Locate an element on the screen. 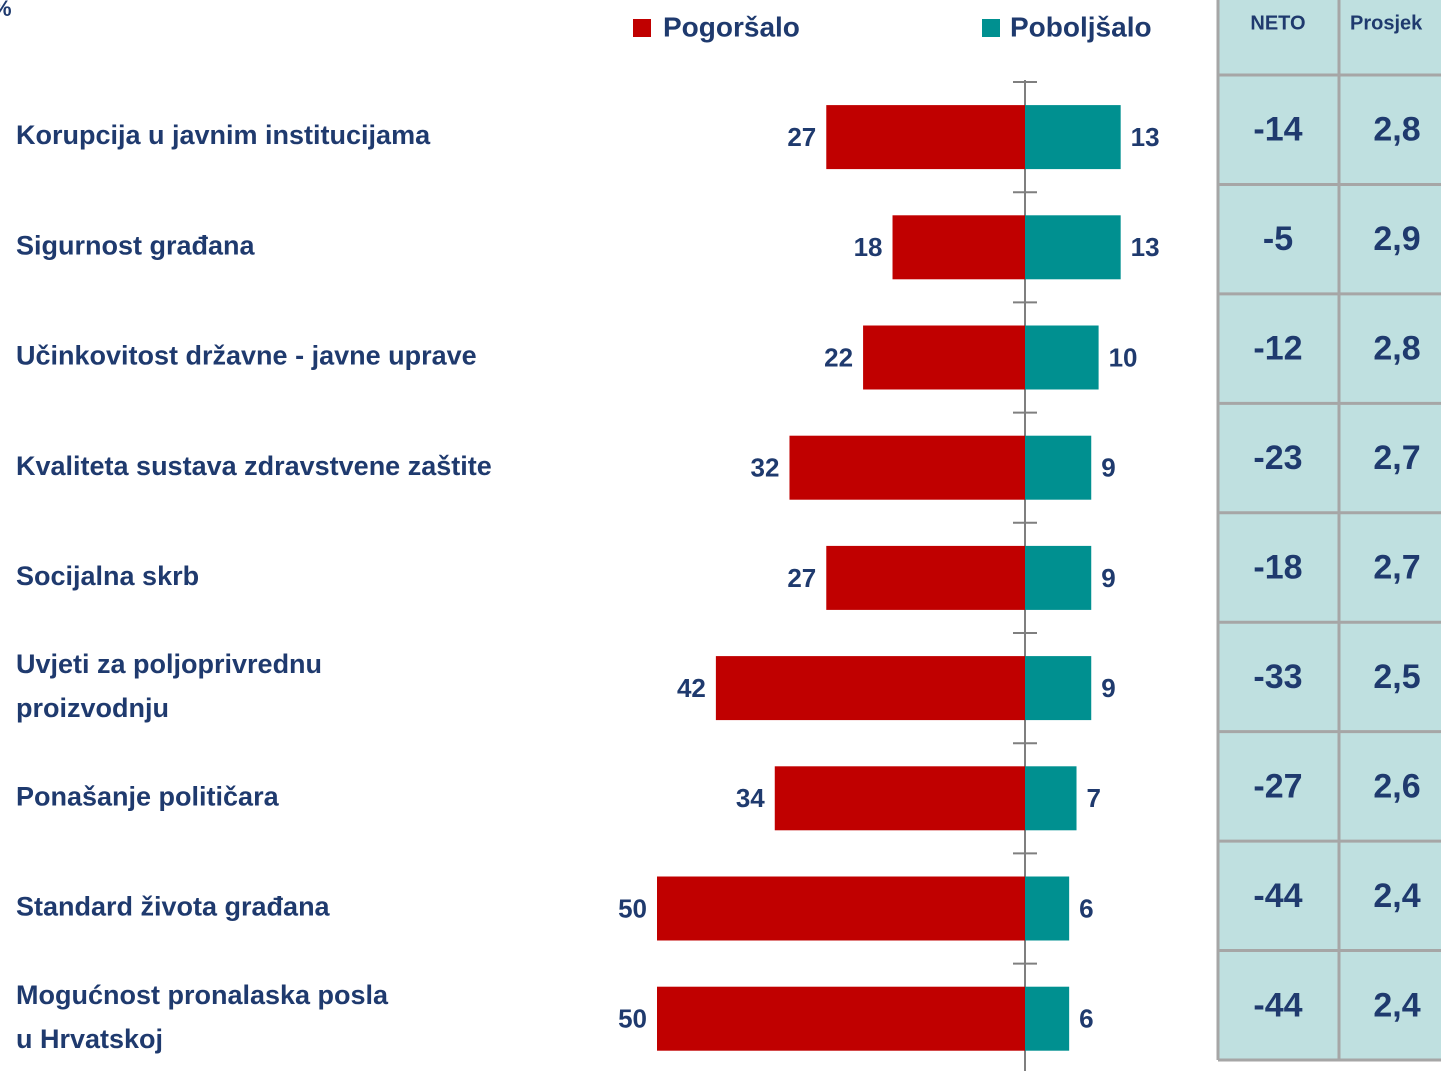  category-label: Sigurnost građana is located at coordinates (136, 245).